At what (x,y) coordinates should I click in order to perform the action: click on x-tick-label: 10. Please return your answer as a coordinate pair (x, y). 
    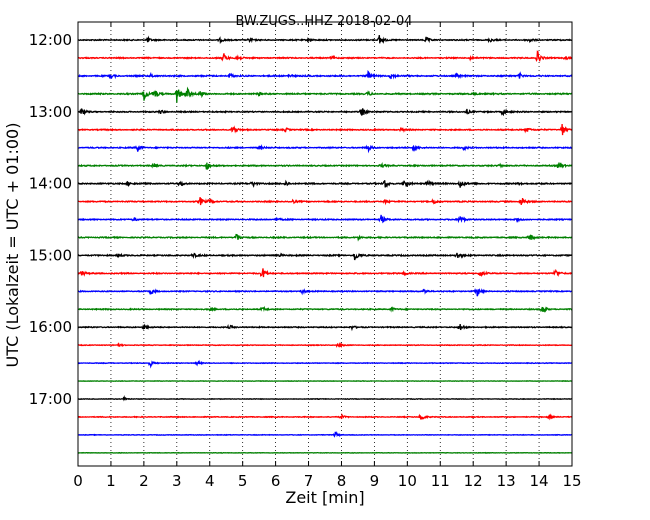
    Looking at the image, I should click on (407, 481).